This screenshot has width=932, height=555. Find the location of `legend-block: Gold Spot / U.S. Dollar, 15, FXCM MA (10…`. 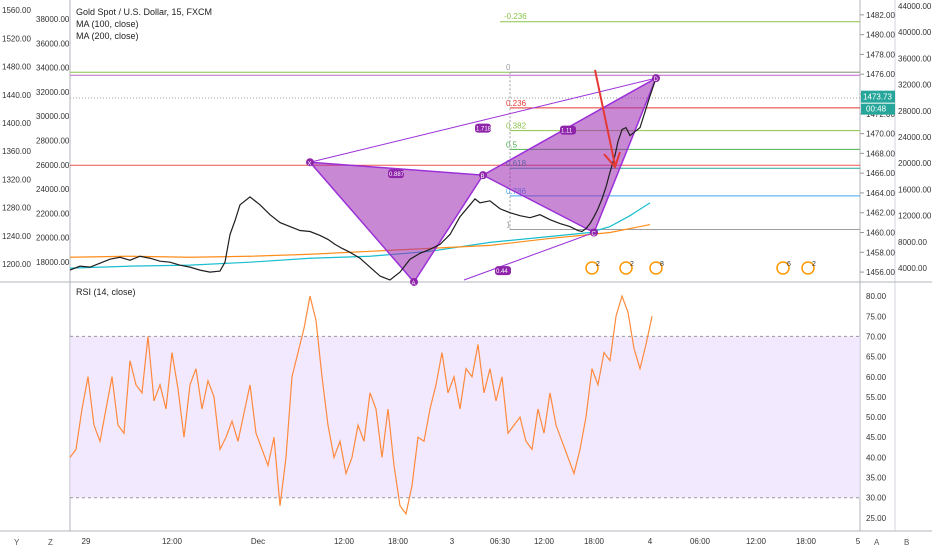

legend-block: Gold Spot / U.S. Dollar, 15, FXCM MA (10… is located at coordinates (144, 24).